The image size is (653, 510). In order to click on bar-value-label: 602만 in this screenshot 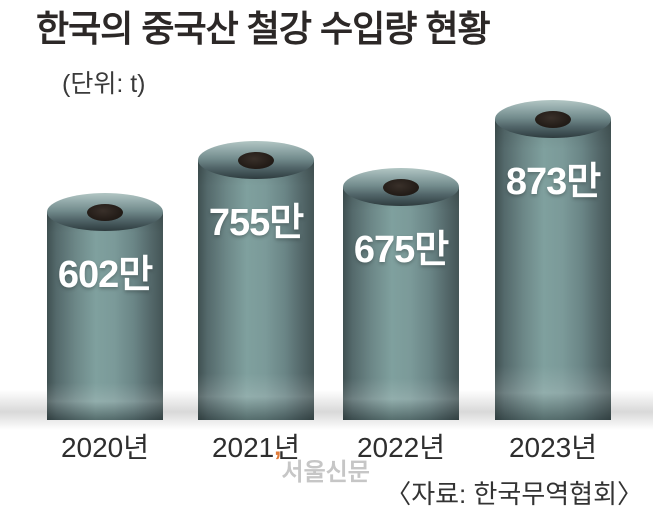, I will do `click(105, 275)`.